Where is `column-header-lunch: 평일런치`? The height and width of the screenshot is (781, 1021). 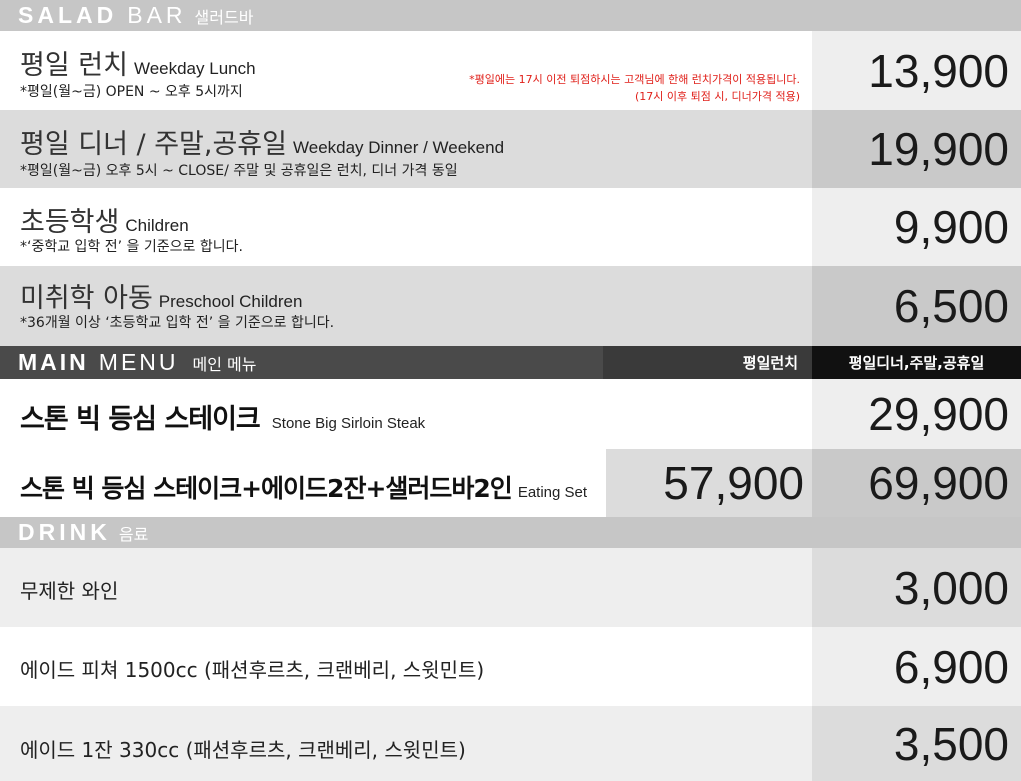 column-header-lunch: 평일런치 is located at coordinates (707, 362).